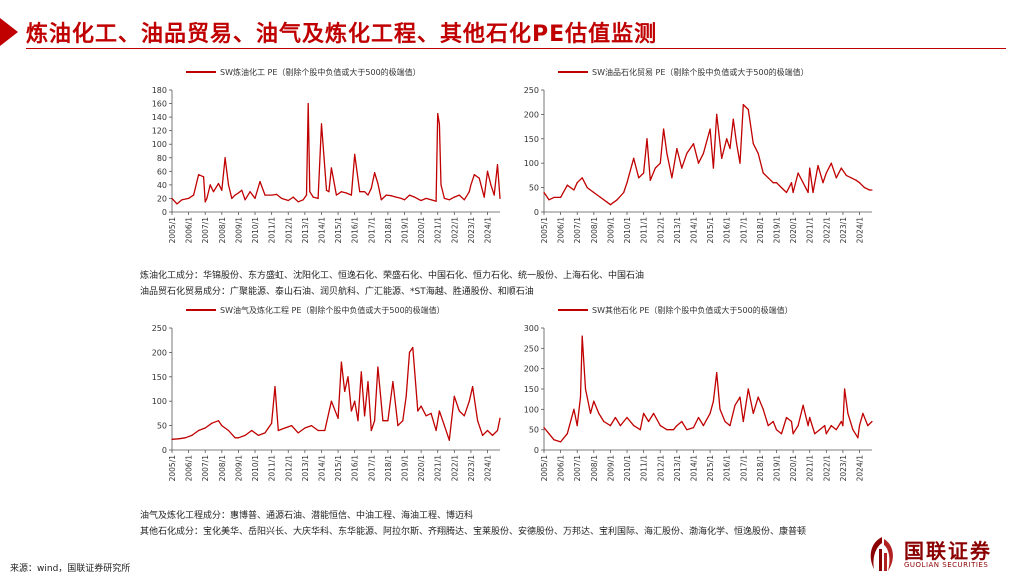  Describe the element at coordinates (743, 468) in the screenshot. I see `x-tick-label: 2017/1` at that location.